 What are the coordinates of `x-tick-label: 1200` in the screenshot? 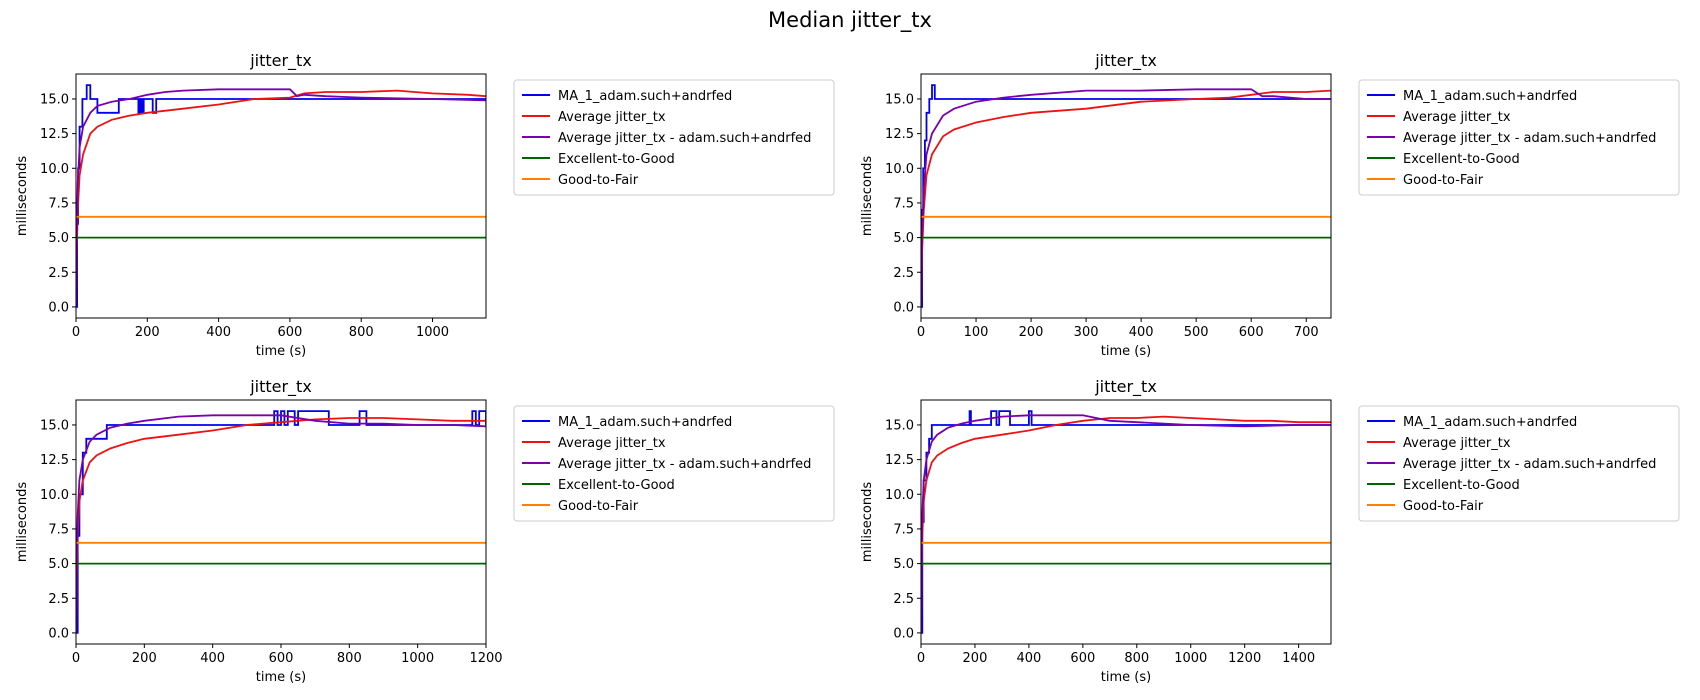 It's located at (1244, 658).